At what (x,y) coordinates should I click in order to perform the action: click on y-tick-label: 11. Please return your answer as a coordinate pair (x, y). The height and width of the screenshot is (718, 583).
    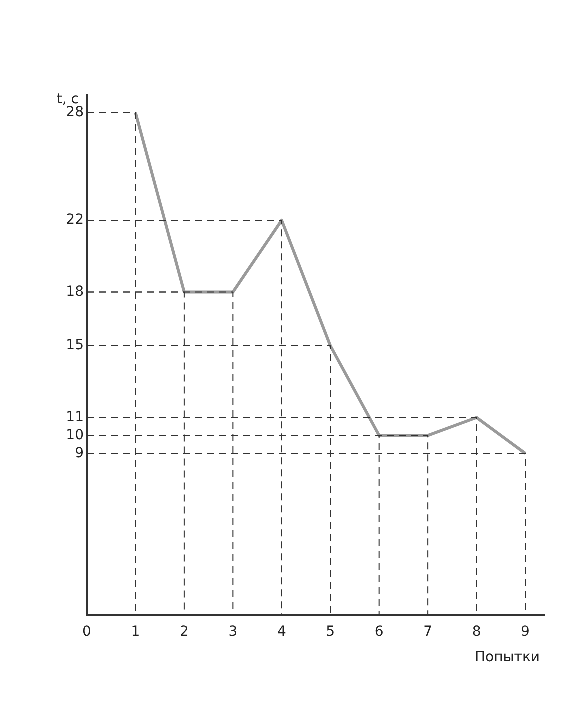
    Looking at the image, I should click on (75, 417).